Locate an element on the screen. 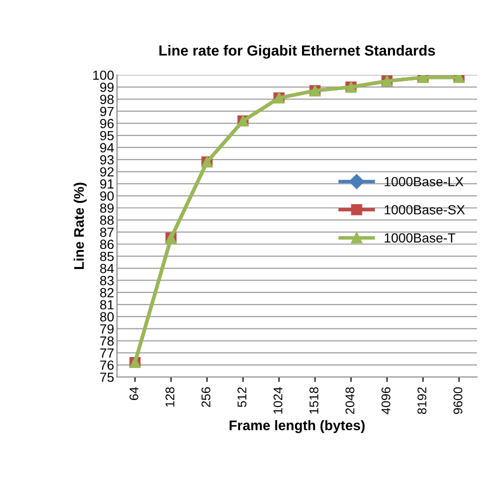 The image size is (498, 477). legend-label: 1000Base-LX is located at coordinates (424, 181).